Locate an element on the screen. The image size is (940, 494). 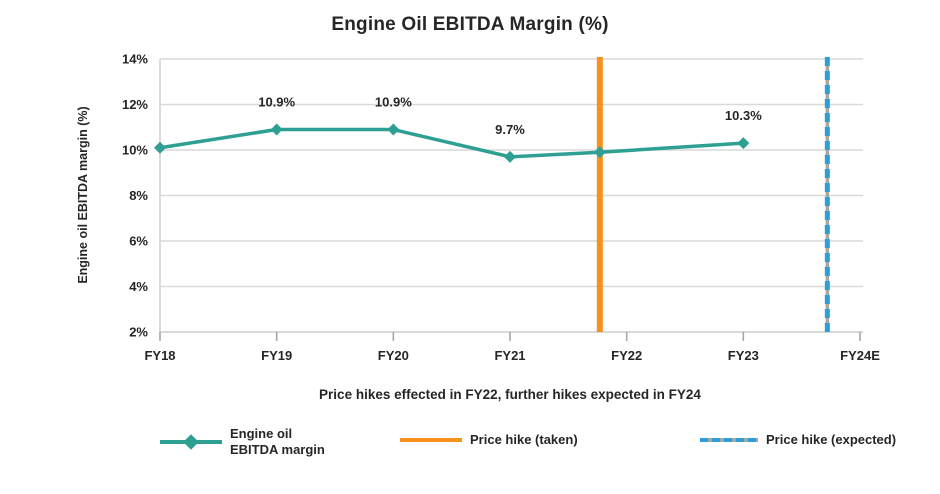
diamond-marker-icon is located at coordinates (191, 441).